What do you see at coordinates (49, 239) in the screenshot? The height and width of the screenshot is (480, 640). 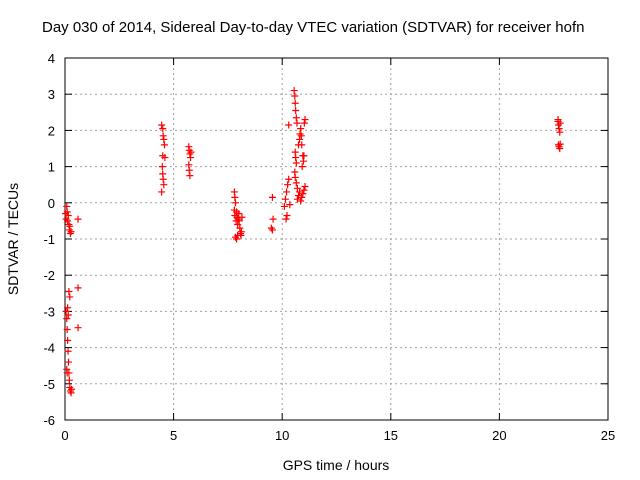 I see `y-tick-label: -1` at bounding box center [49, 239].